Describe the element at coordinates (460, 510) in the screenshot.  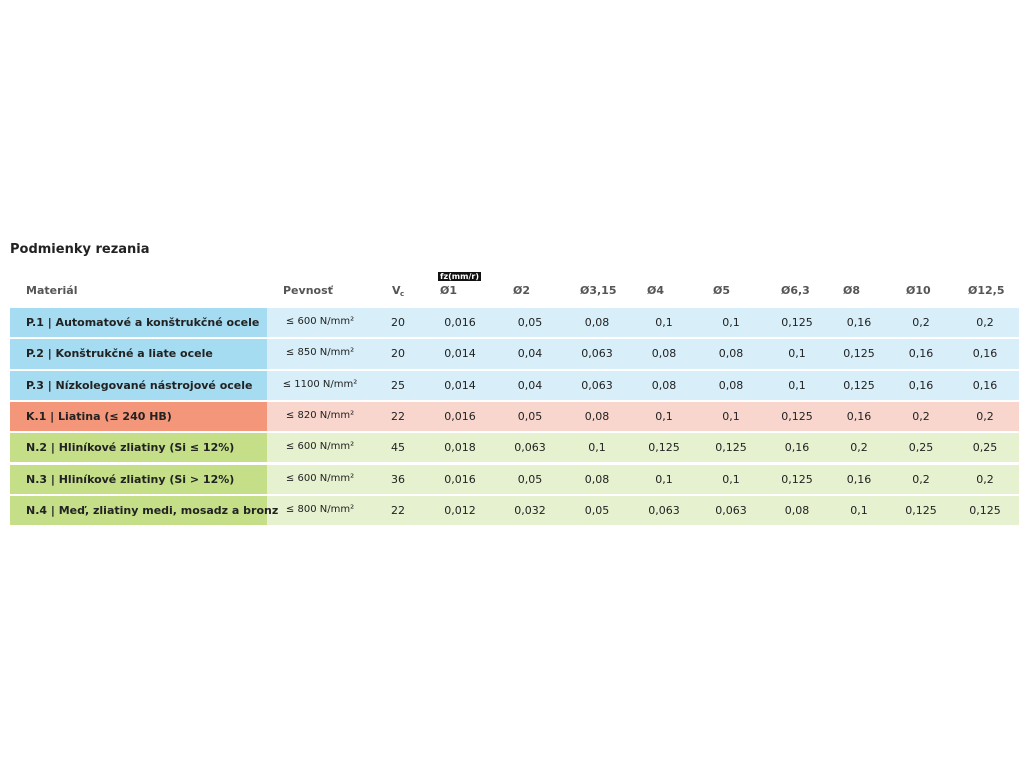
I see `feed: 0,012` at that location.